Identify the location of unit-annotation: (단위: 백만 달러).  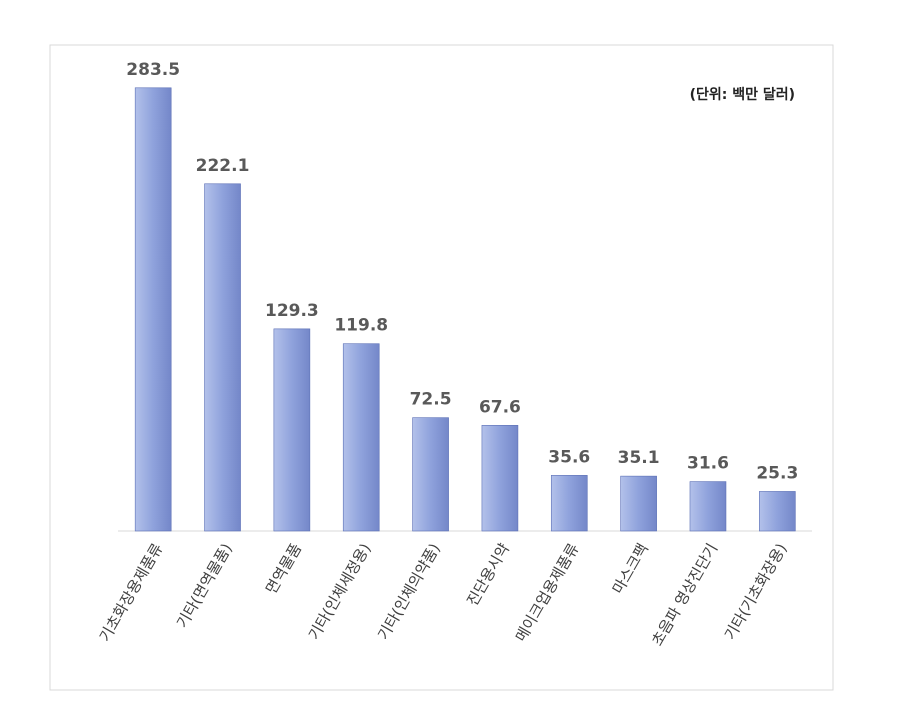
(742, 94).